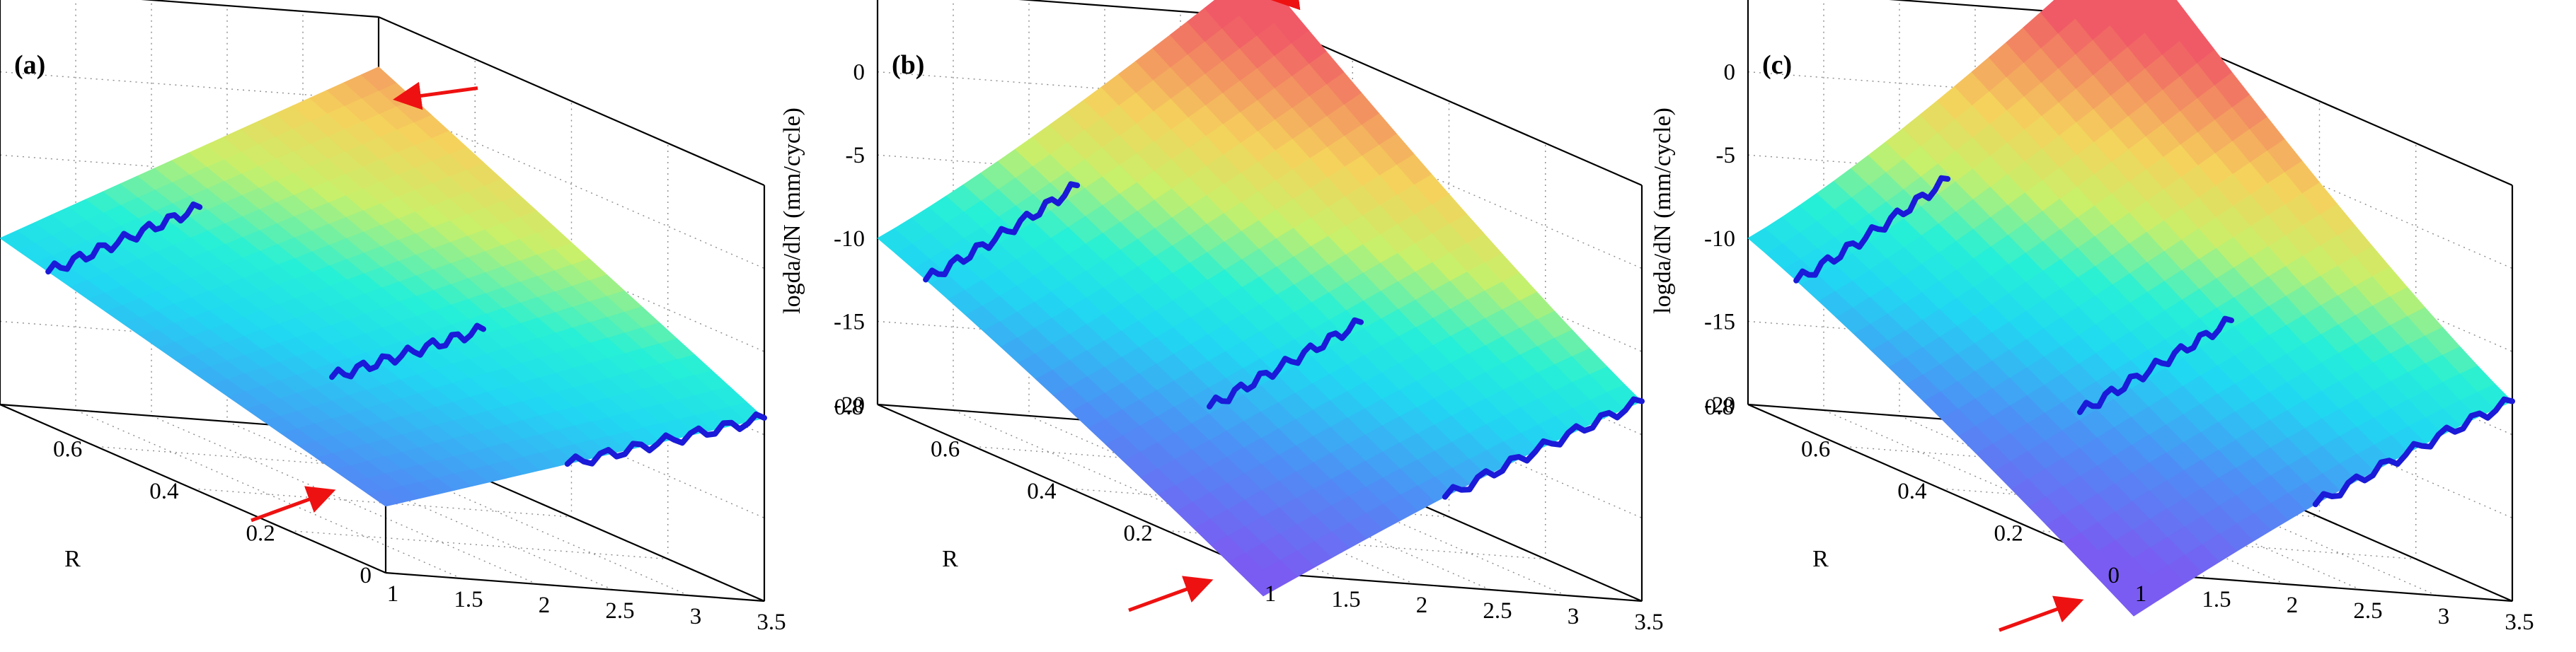 The height and width of the screenshot is (652, 2576). What do you see at coordinates (1777, 65) in the screenshot?
I see `panel-label: (c)` at bounding box center [1777, 65].